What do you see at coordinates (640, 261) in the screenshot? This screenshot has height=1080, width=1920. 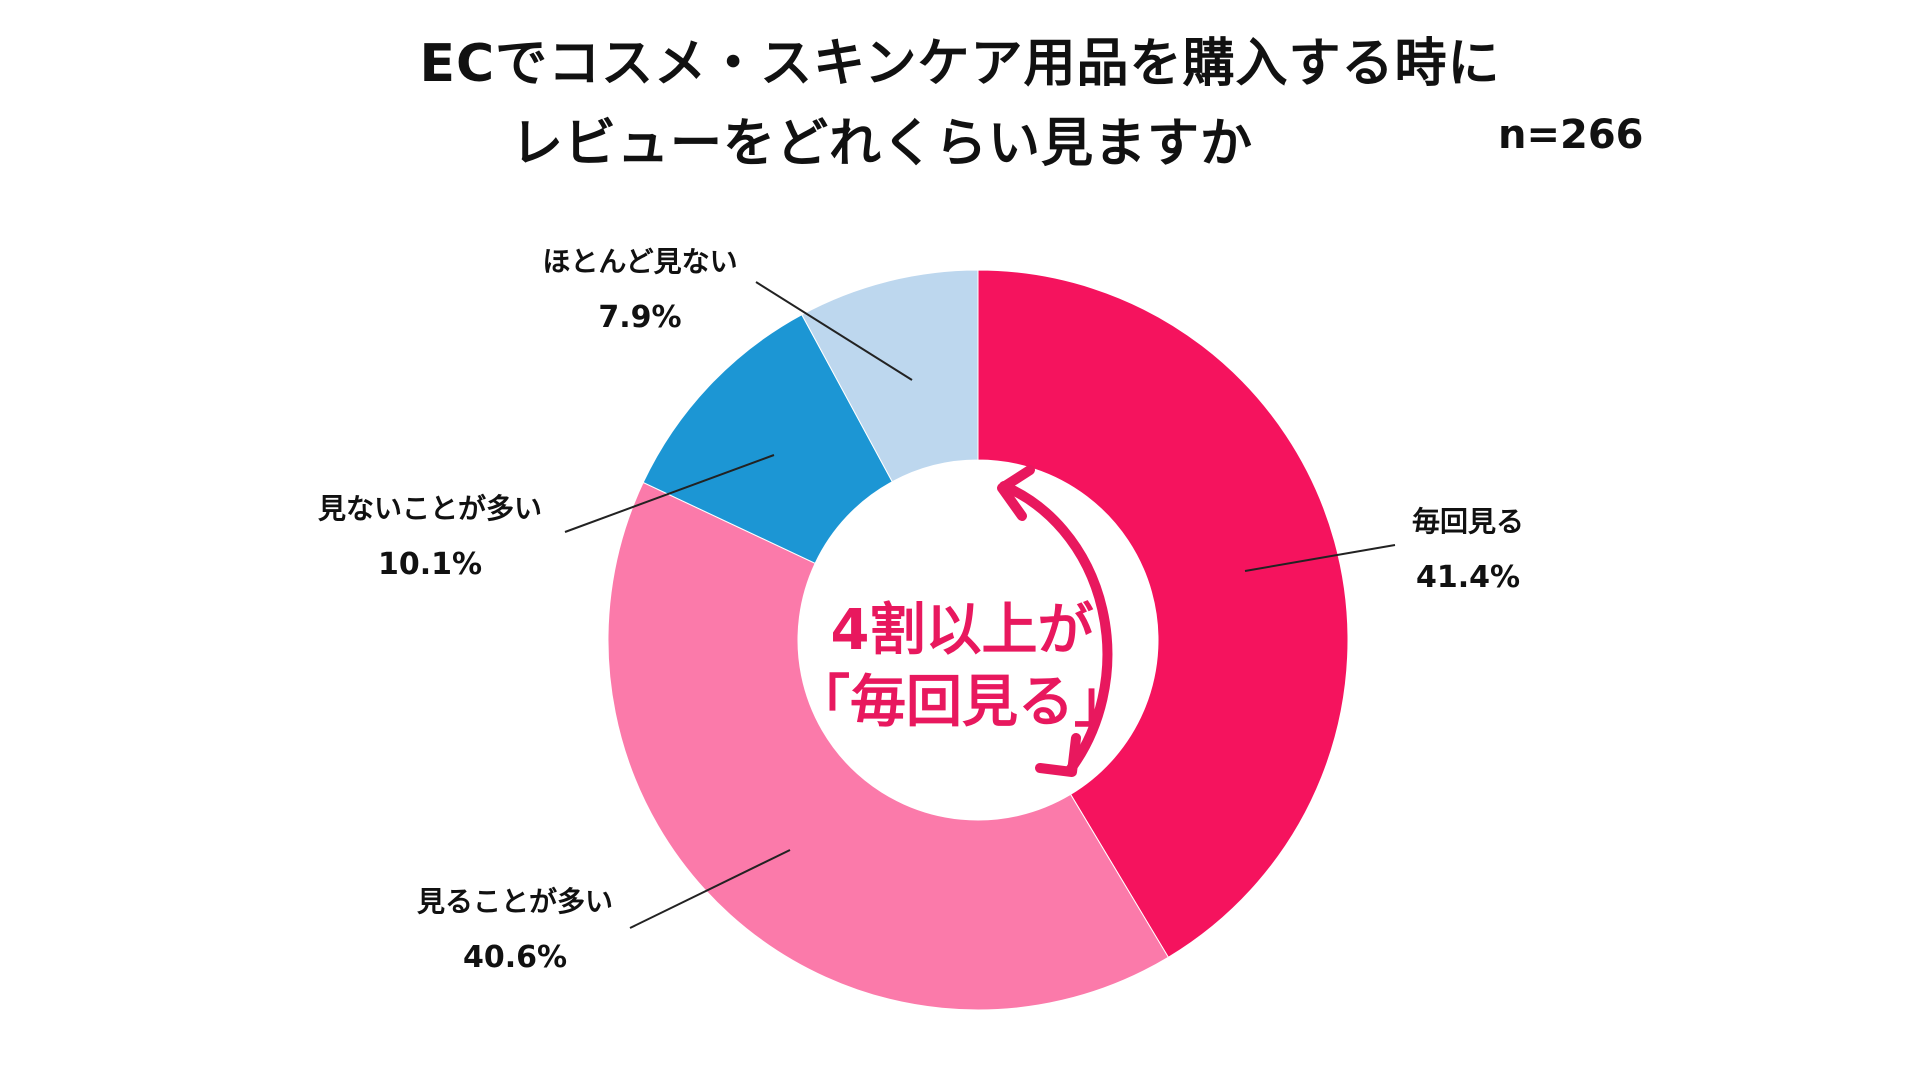 I see `slice-label-4: ほとんど見ない` at bounding box center [640, 261].